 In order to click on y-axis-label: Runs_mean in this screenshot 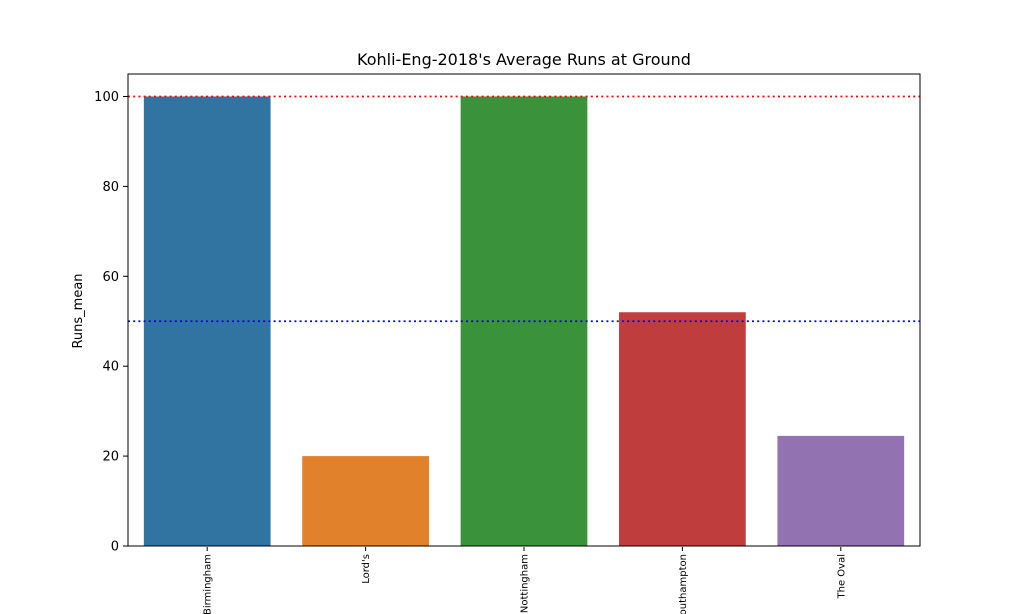, I will do `click(78, 310)`.